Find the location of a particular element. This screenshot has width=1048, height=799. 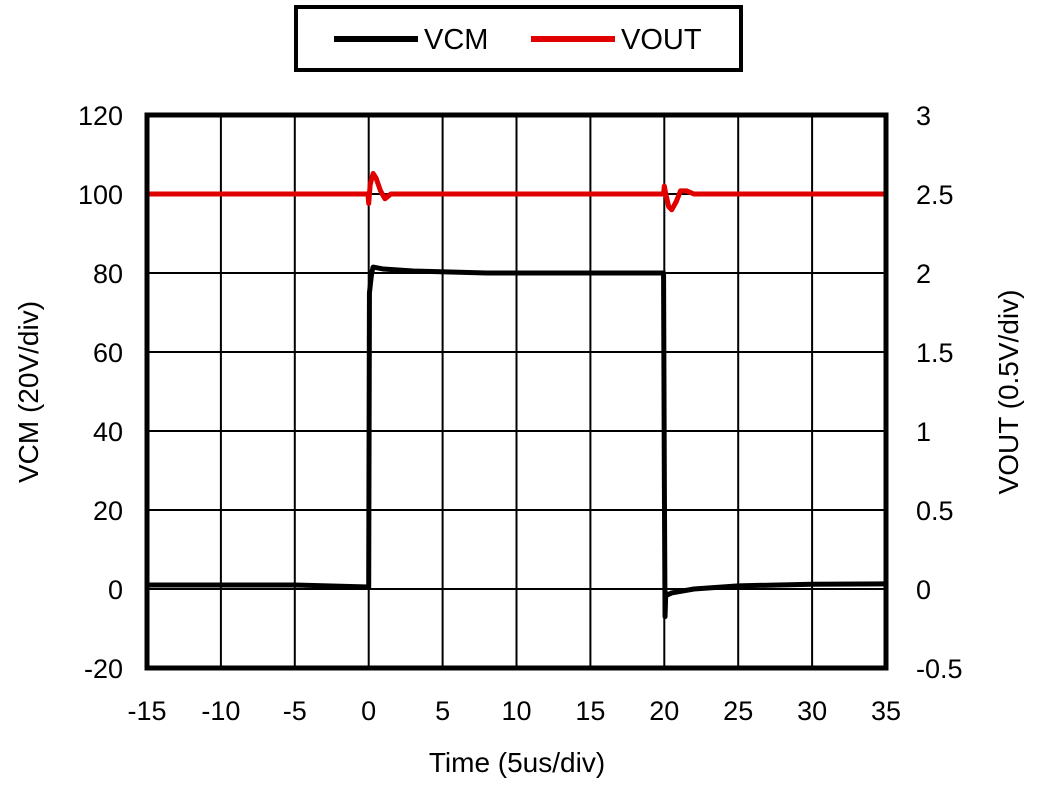

x-tick-labels: -15 -10 -5 0 5 10 15 20 25 30 35 is located at coordinates (514, 711).